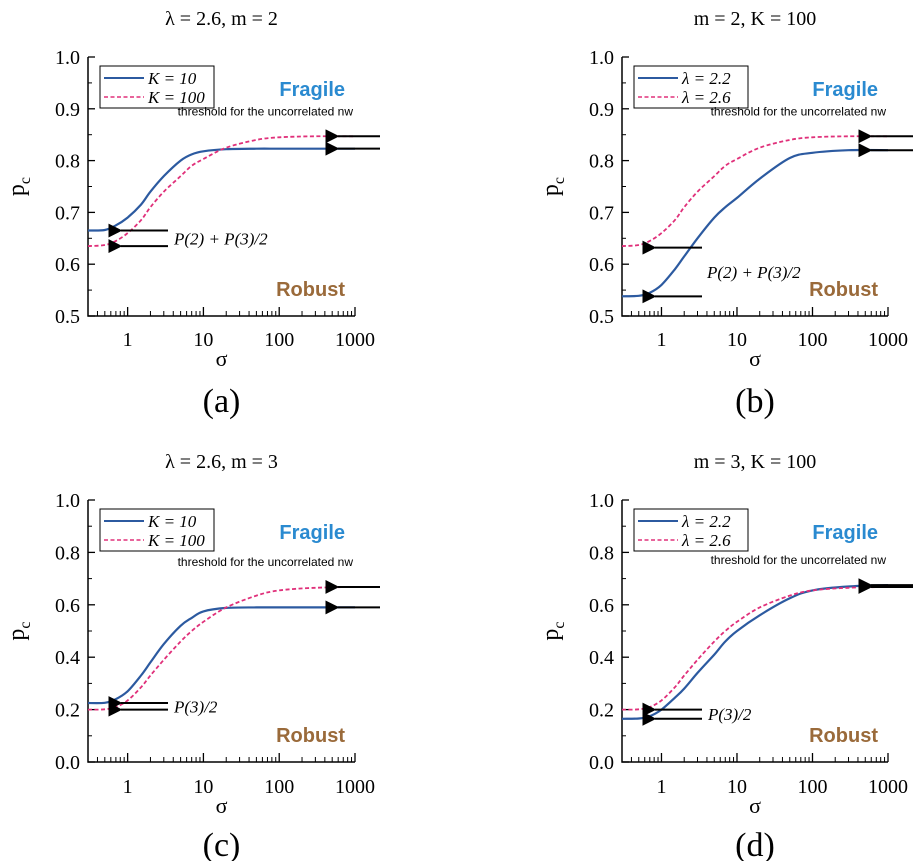 The width and height of the screenshot is (917, 861). What do you see at coordinates (221, 462) in the screenshot?
I see `panel-title: λ = 2.6, m = 3` at bounding box center [221, 462].